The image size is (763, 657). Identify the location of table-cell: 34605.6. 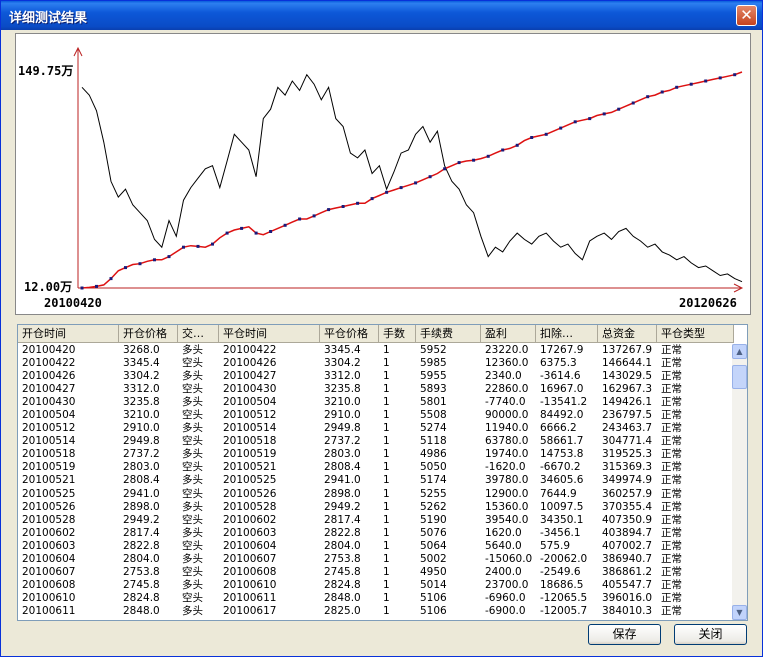
(562, 480).